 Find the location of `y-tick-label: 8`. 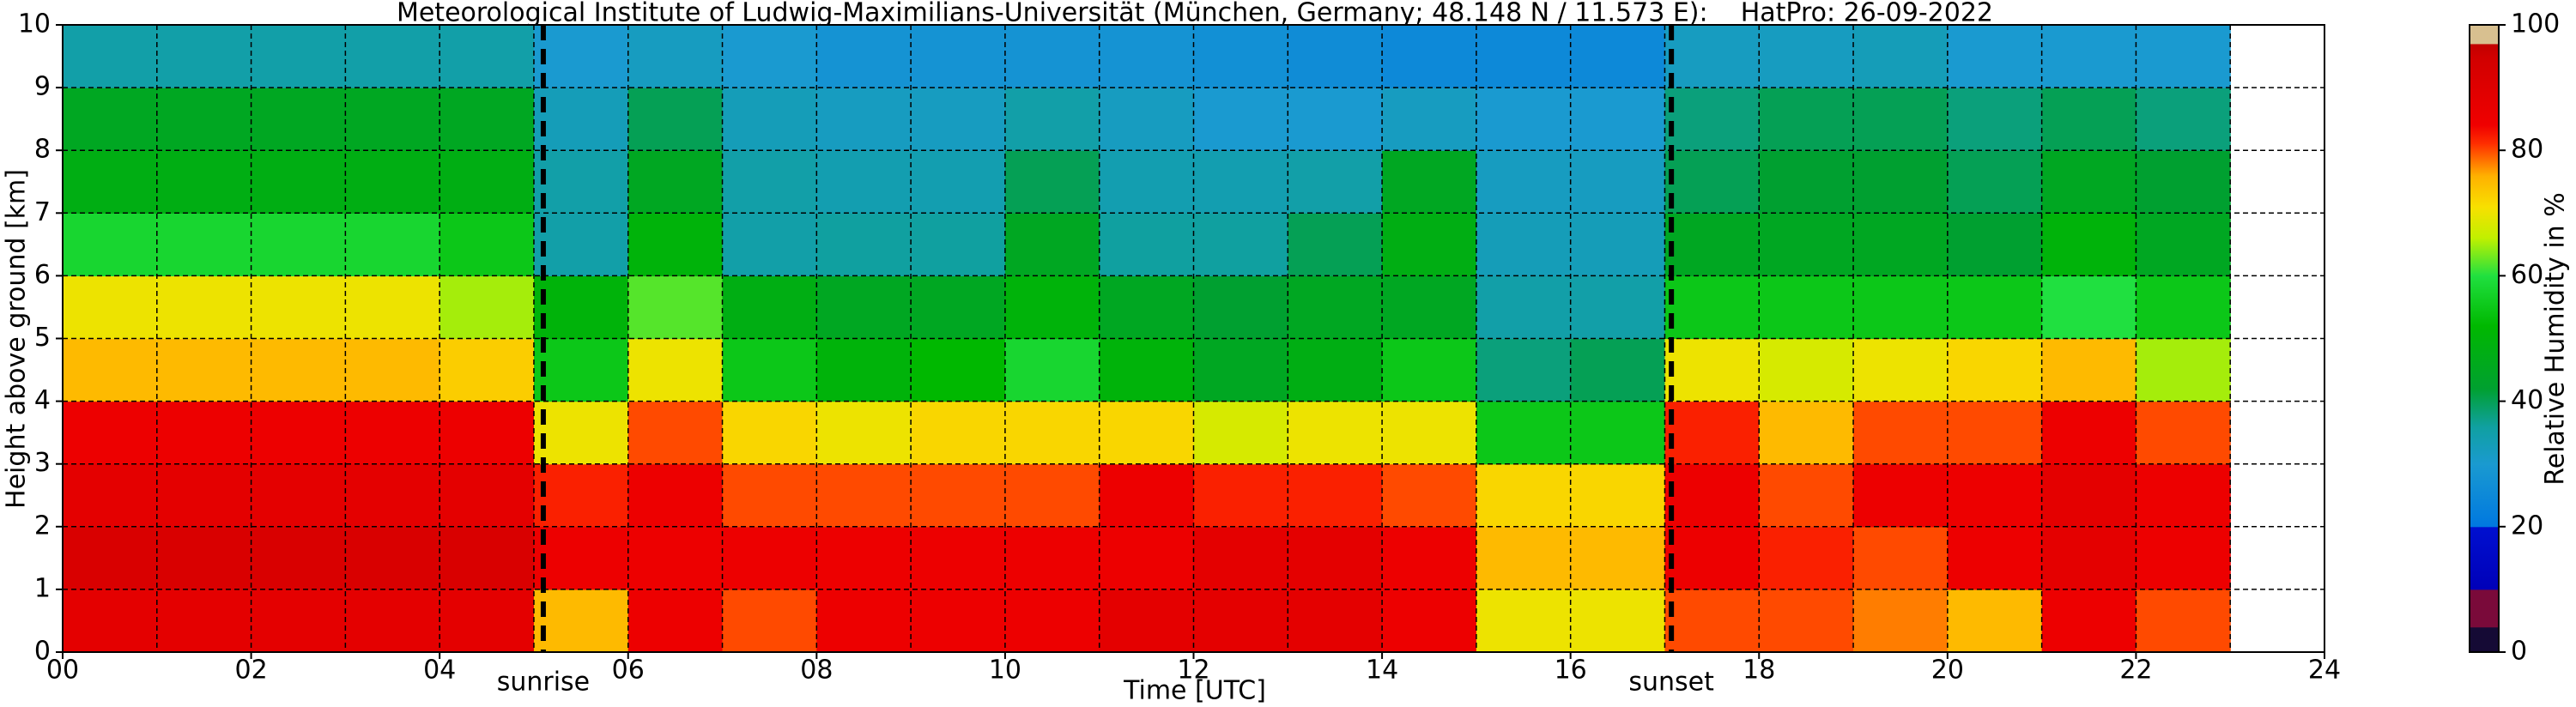

y-tick-label: 8 is located at coordinates (42, 150).